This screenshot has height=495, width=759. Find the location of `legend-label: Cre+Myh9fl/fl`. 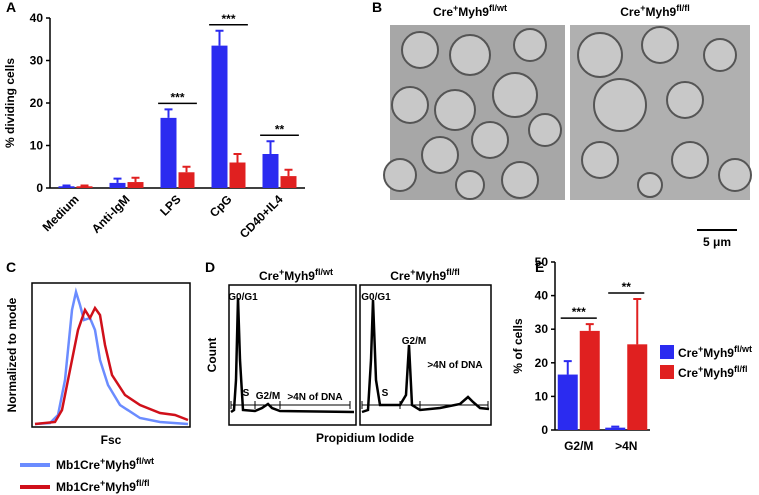

legend-label: Cre+Myh9fl/fl is located at coordinates (712, 372).